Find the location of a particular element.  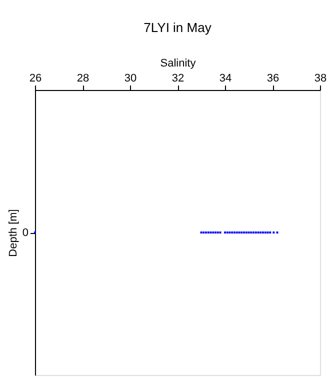

y-tick-label: 0 is located at coordinates (25, 233).